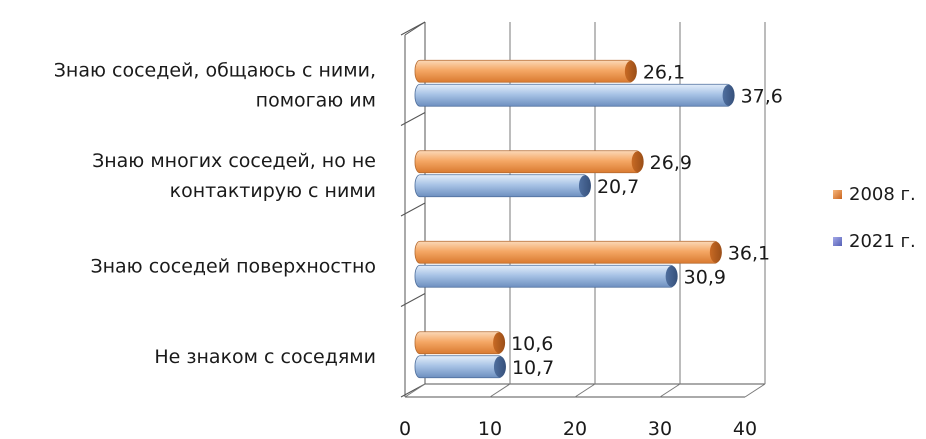 Image resolution: width=926 pixels, height=439 pixels. Describe the element at coordinates (705, 277) in the screenshot. I see `data-label: 30,9` at that location.